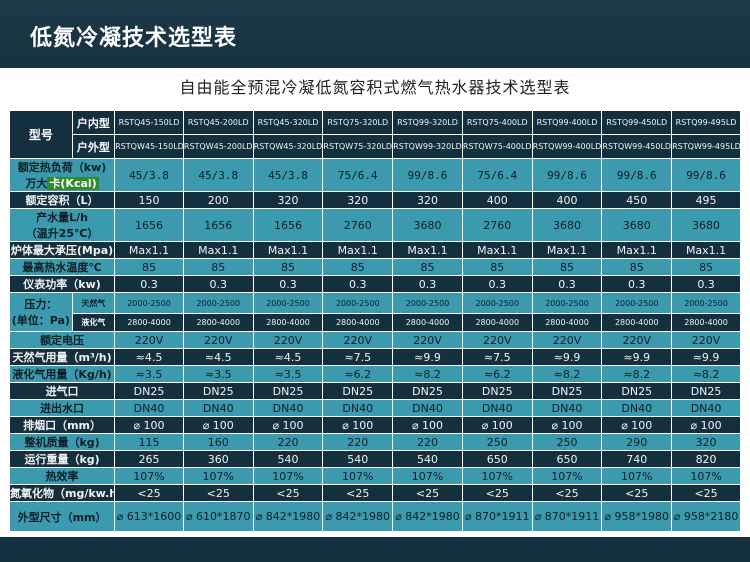 The height and width of the screenshot is (562, 750). What do you see at coordinates (93, 146) in the screenshot?
I see `outdoor-type-label: 户外型` at bounding box center [93, 146].